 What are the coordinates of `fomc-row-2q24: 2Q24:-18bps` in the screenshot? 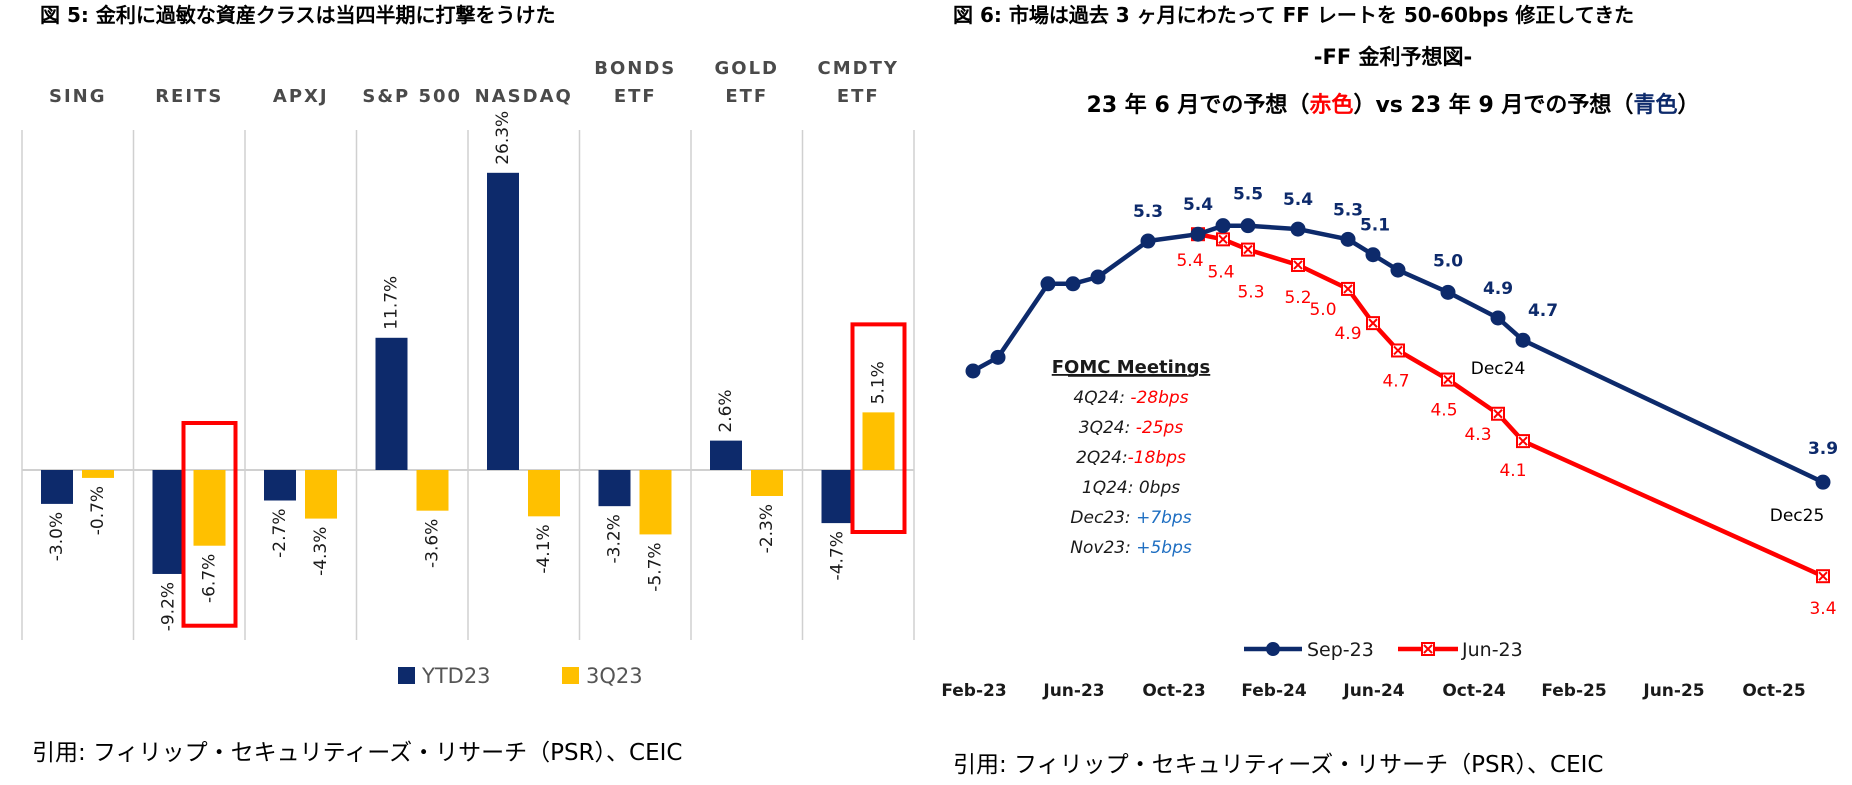 It's located at (1131, 458).